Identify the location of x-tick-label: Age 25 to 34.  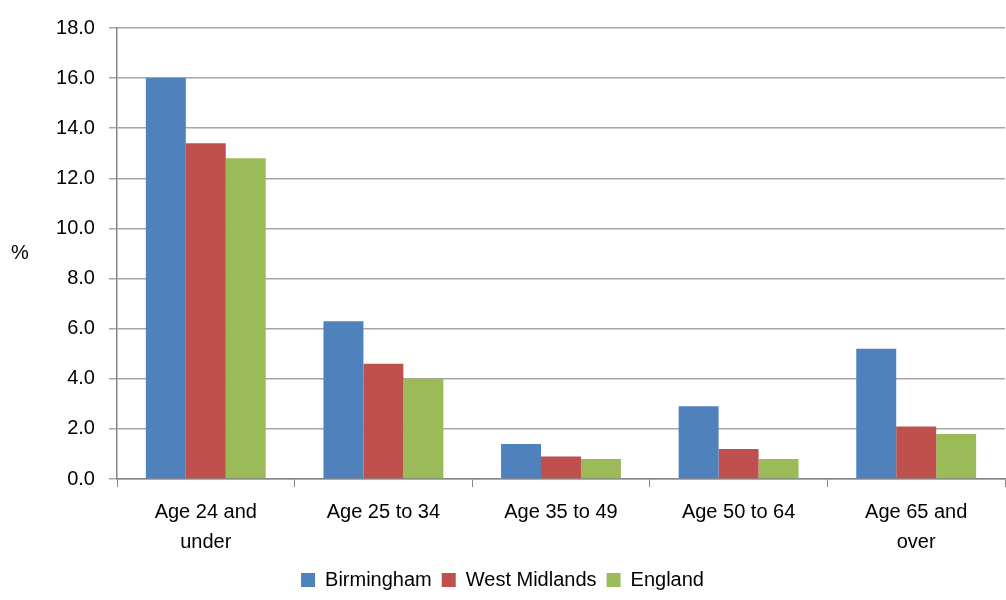
(383, 510).